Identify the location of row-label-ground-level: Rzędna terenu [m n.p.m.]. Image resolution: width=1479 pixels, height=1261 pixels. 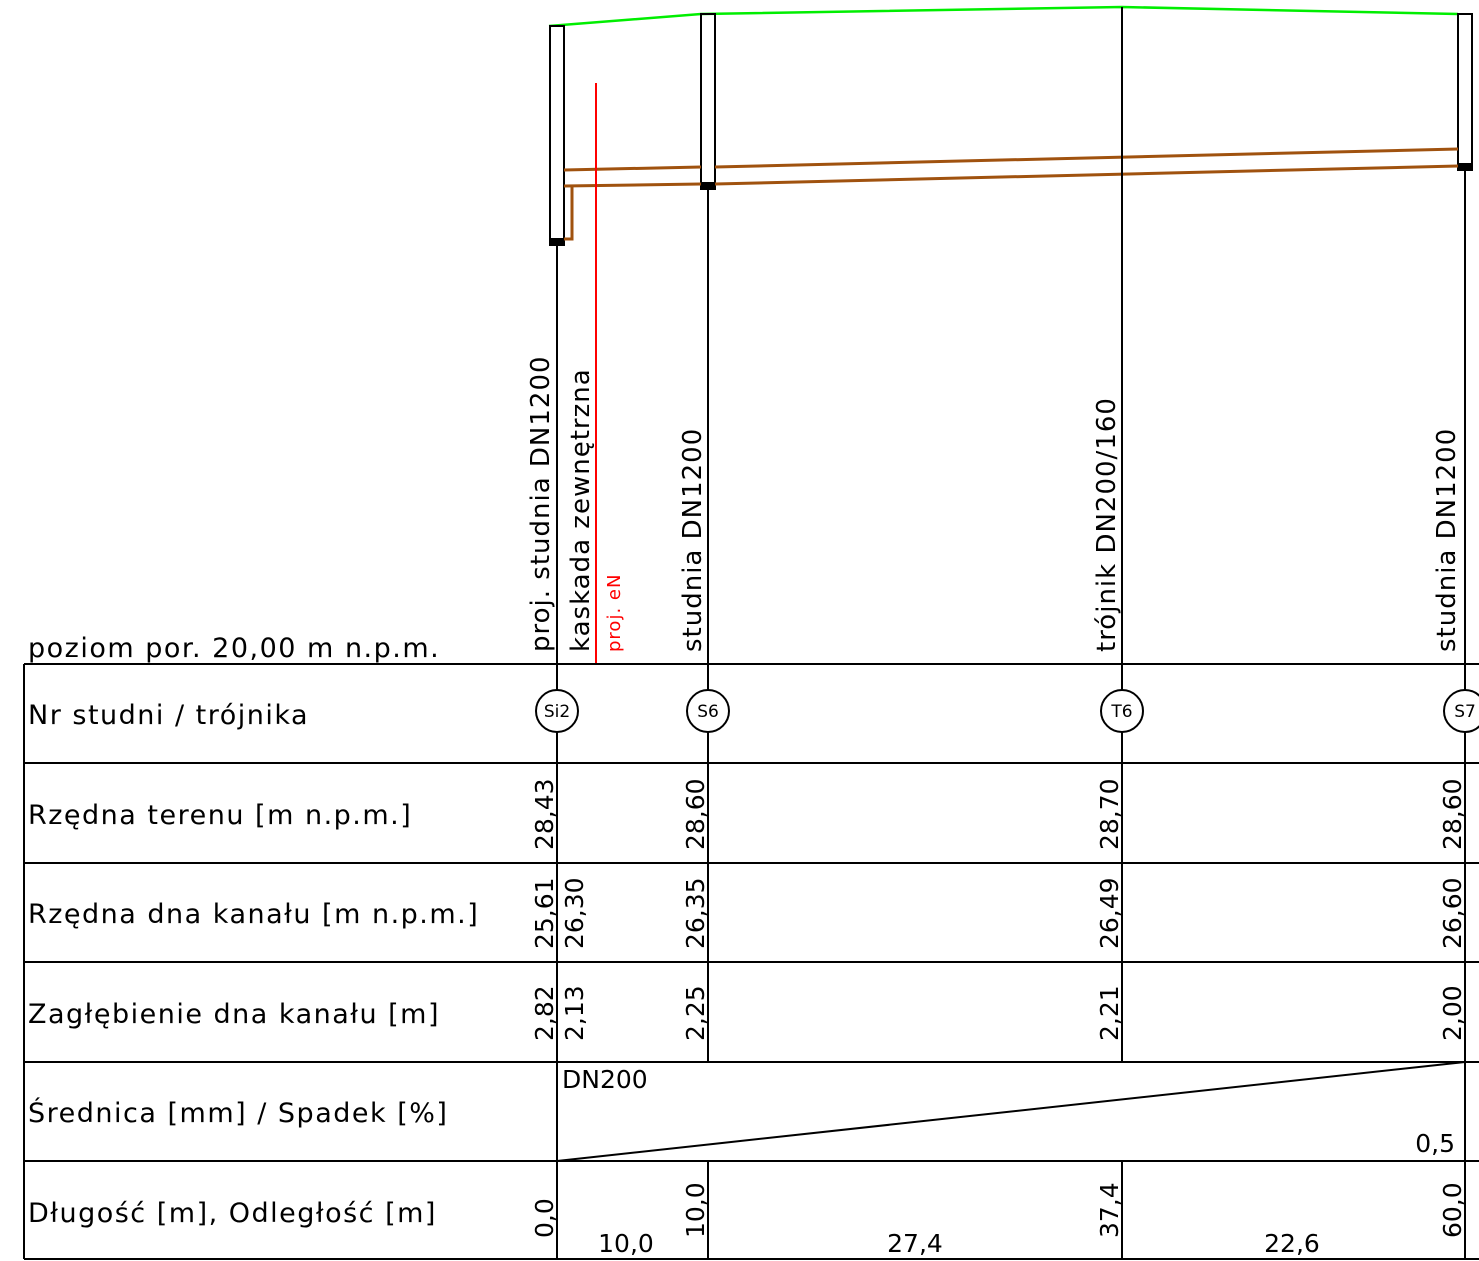
(220, 815).